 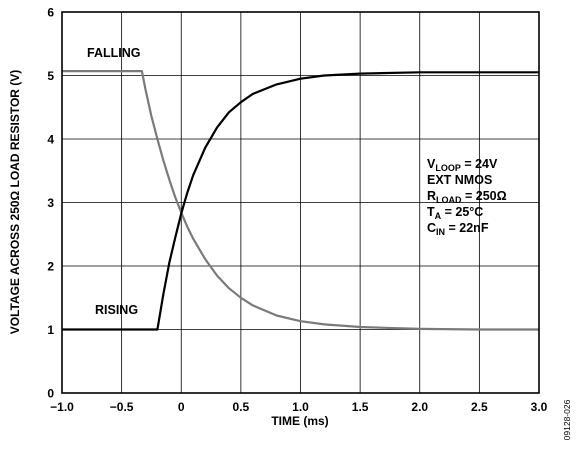 What do you see at coordinates (467, 197) in the screenshot?
I see `condition-line: RLOAD = 250Ω` at bounding box center [467, 197].